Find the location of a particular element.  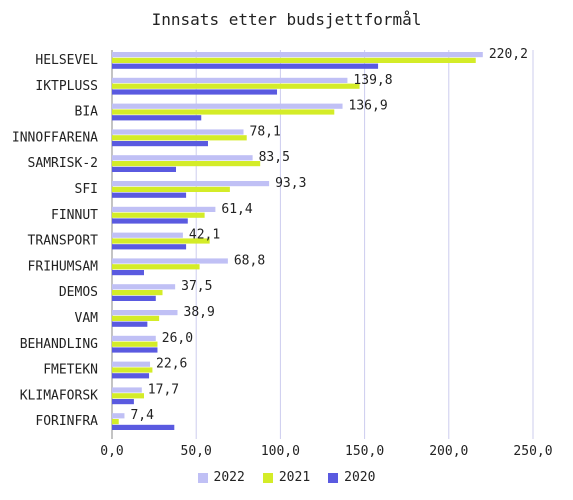

category-label: SAMRISK-2 is located at coordinates (63, 163).